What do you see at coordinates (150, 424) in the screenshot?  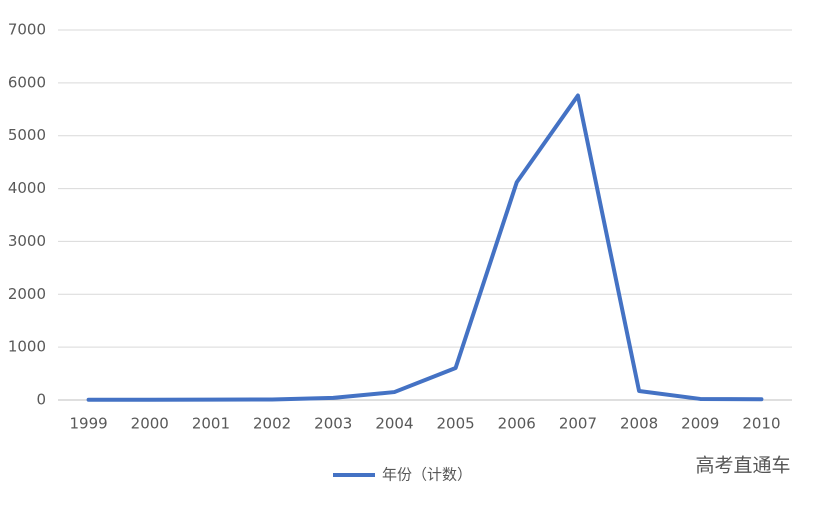 I see `x-tick-label: 2000` at bounding box center [150, 424].